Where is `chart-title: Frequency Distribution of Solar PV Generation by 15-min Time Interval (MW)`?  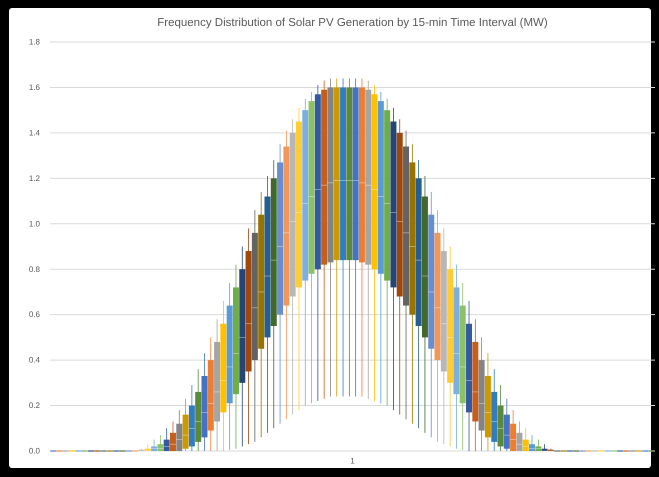 chart-title: Frequency Distribution of Solar PV Generation by 15-min Time Interval (MW) is located at coordinates (352, 23).